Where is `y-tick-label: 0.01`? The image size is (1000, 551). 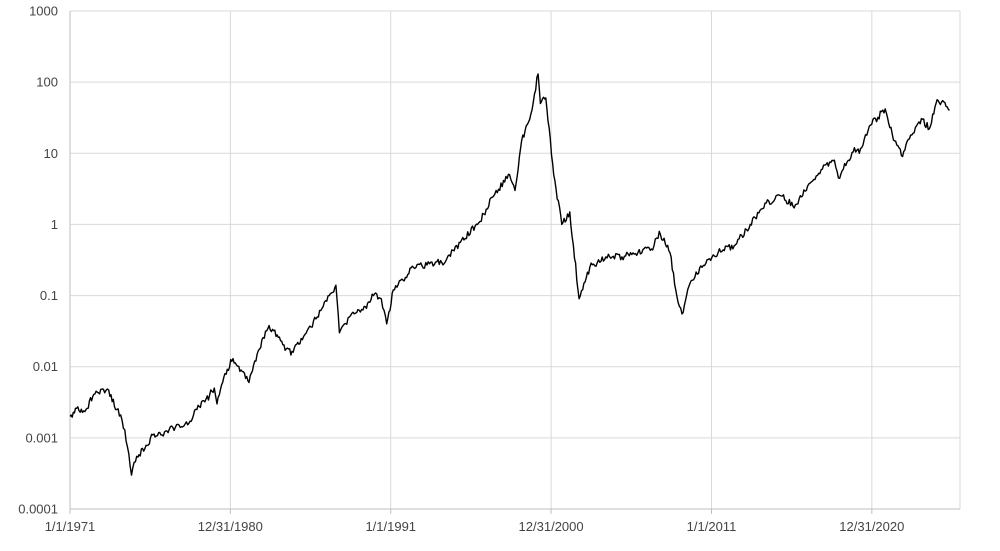
y-tick-label: 0.01 is located at coordinates (45, 366).